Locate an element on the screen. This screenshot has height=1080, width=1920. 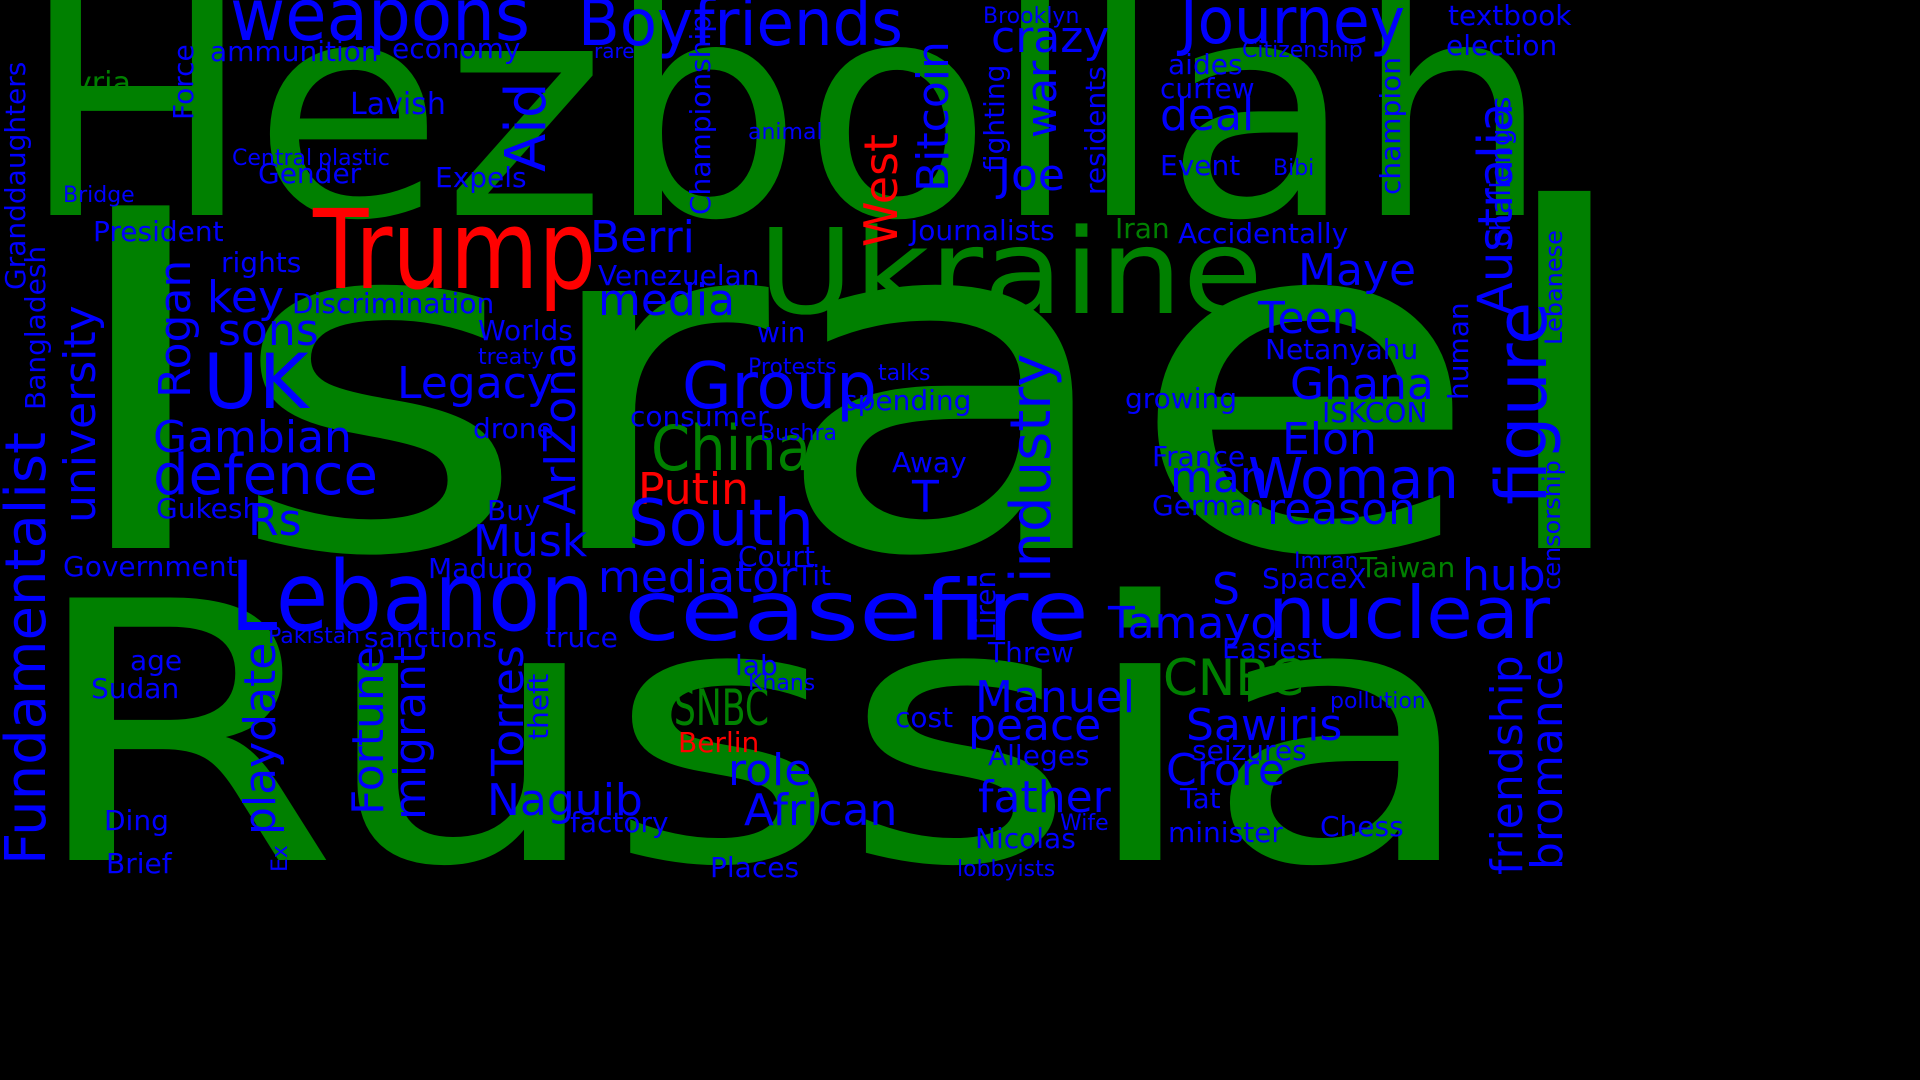
word-human: human is located at coordinates (1458, 351).